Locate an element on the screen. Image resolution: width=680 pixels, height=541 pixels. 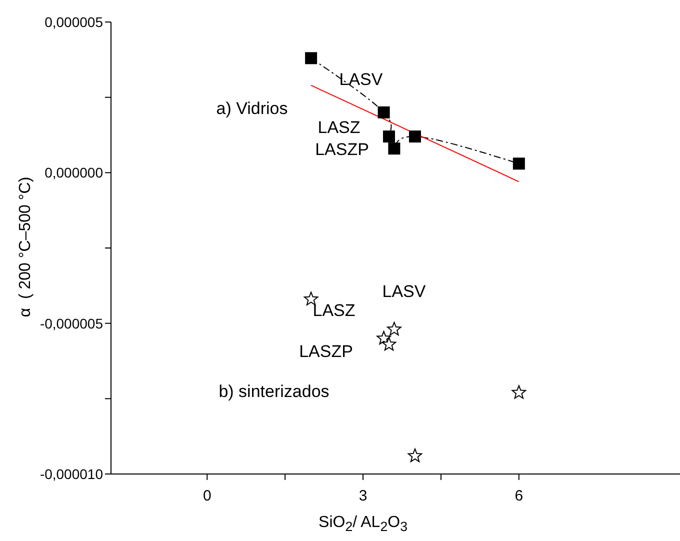
x-axis-title: SiO$_{2}$/ AL$_{2}$O$_{3}$ is located at coordinates (363, 524).